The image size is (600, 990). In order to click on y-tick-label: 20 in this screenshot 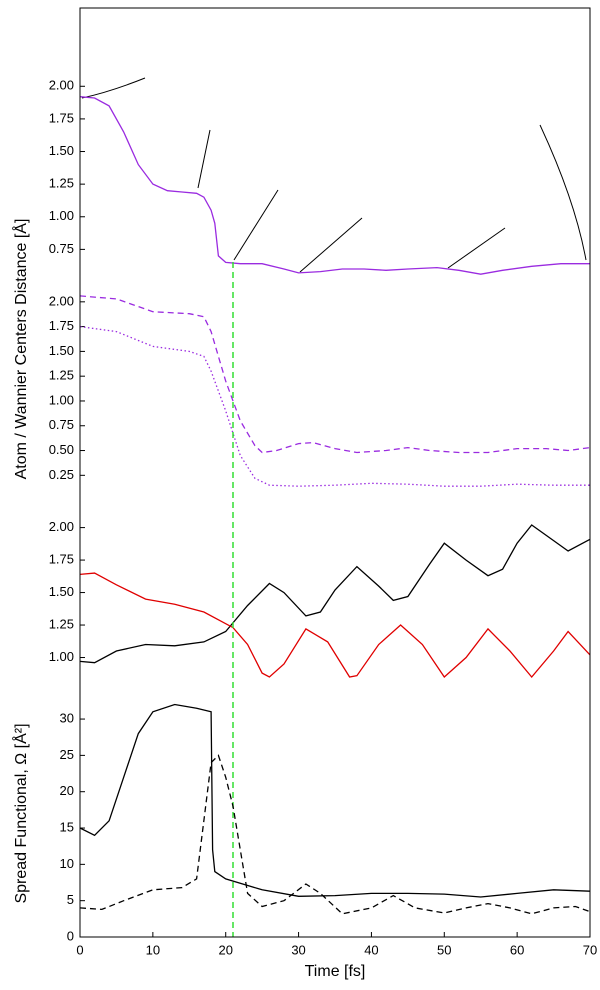, I will do `click(67, 790)`.